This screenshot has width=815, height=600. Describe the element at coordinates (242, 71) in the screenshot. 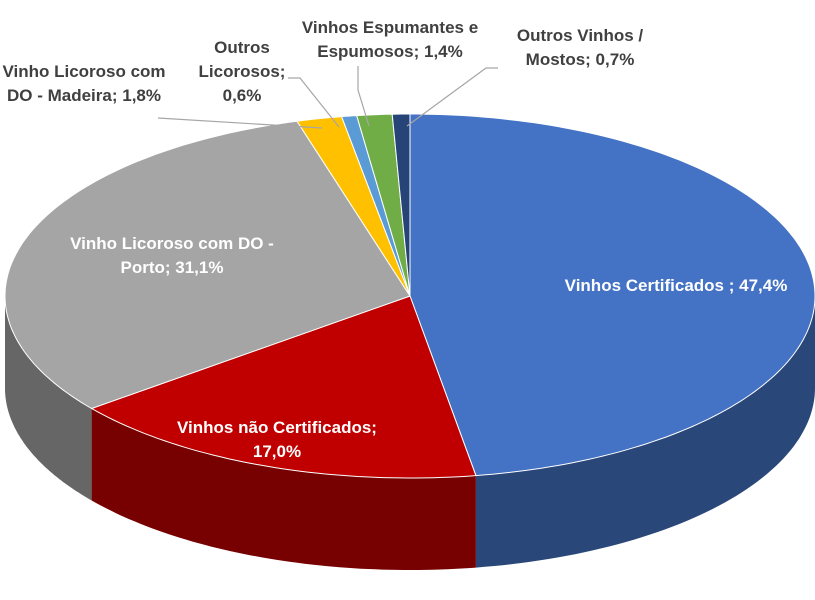

I see `data-label: Outros Licorosos; 0,6%` at that location.